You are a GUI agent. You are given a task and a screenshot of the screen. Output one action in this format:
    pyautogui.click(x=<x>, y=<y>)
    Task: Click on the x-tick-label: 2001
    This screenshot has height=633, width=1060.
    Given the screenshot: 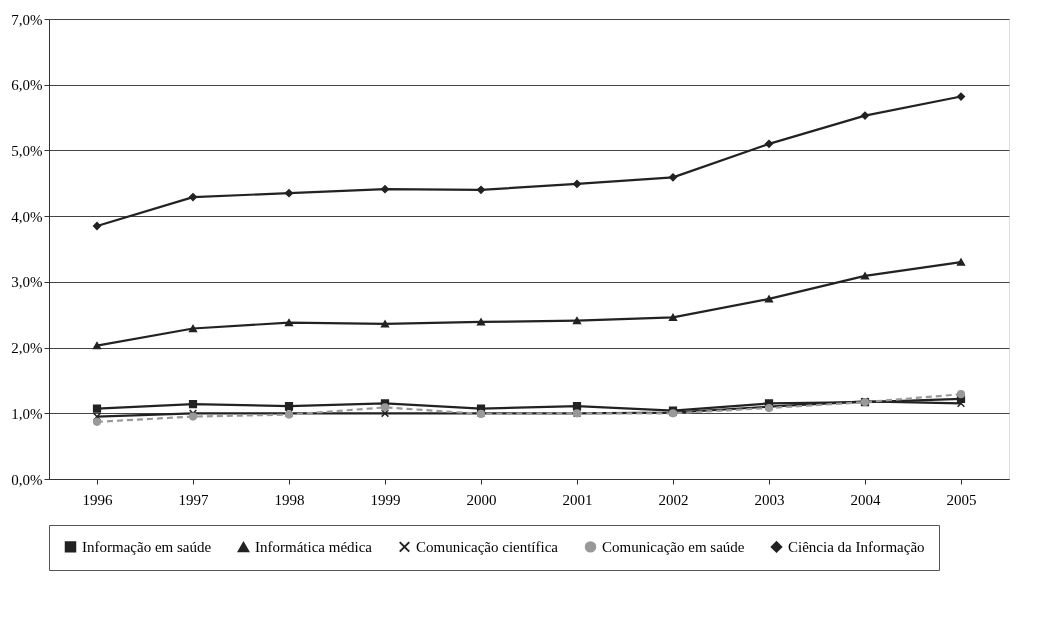 What is the action you would take?
    pyautogui.click(x=577, y=499)
    